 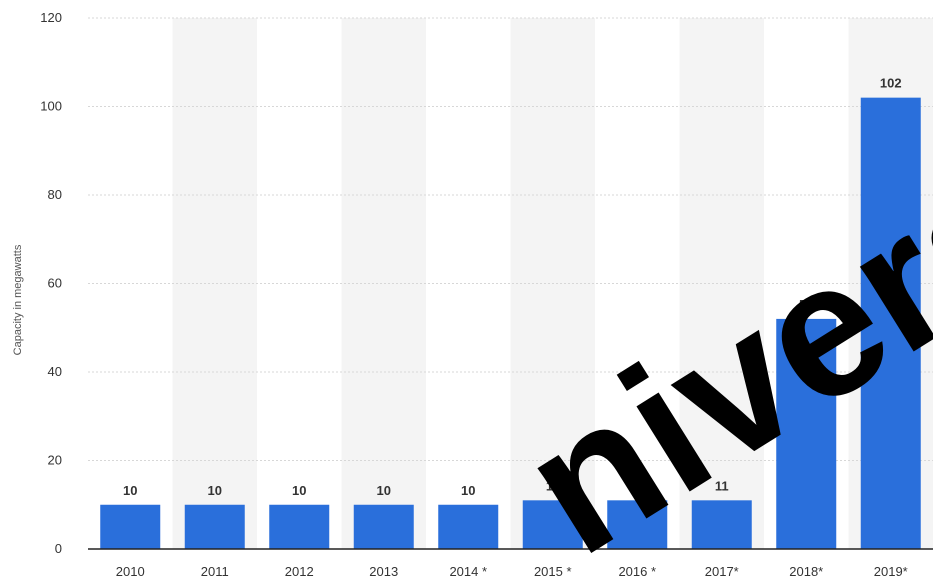 What do you see at coordinates (130, 570) in the screenshot?
I see `x-tick-label: 2010` at bounding box center [130, 570].